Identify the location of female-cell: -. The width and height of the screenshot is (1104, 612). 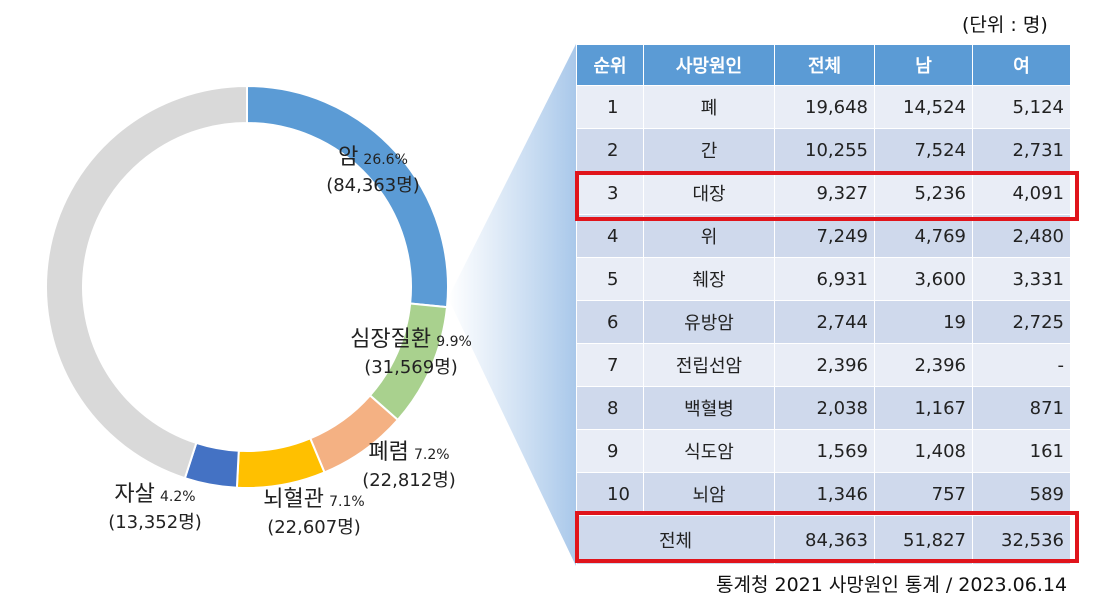
(1021, 365).